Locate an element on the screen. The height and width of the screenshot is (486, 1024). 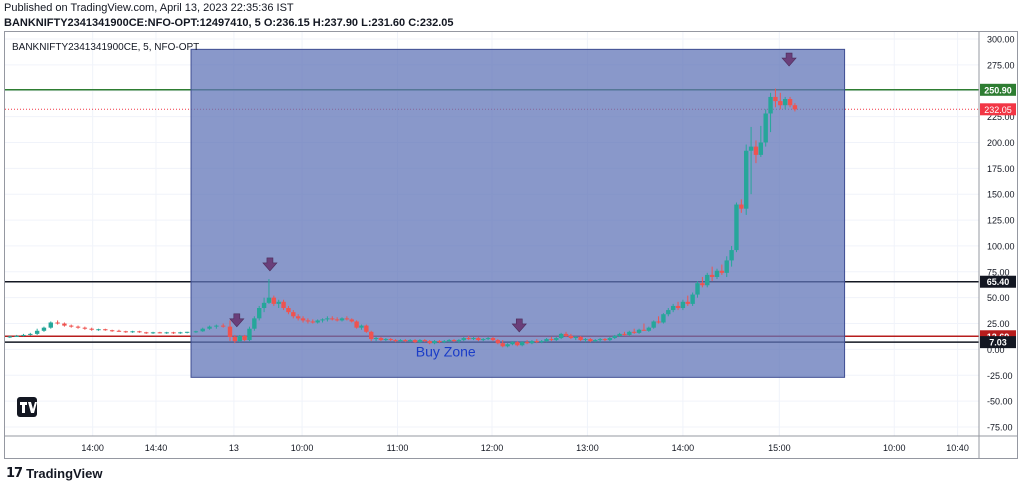
y-tick-label: 125.00 is located at coordinates (1001, 221).